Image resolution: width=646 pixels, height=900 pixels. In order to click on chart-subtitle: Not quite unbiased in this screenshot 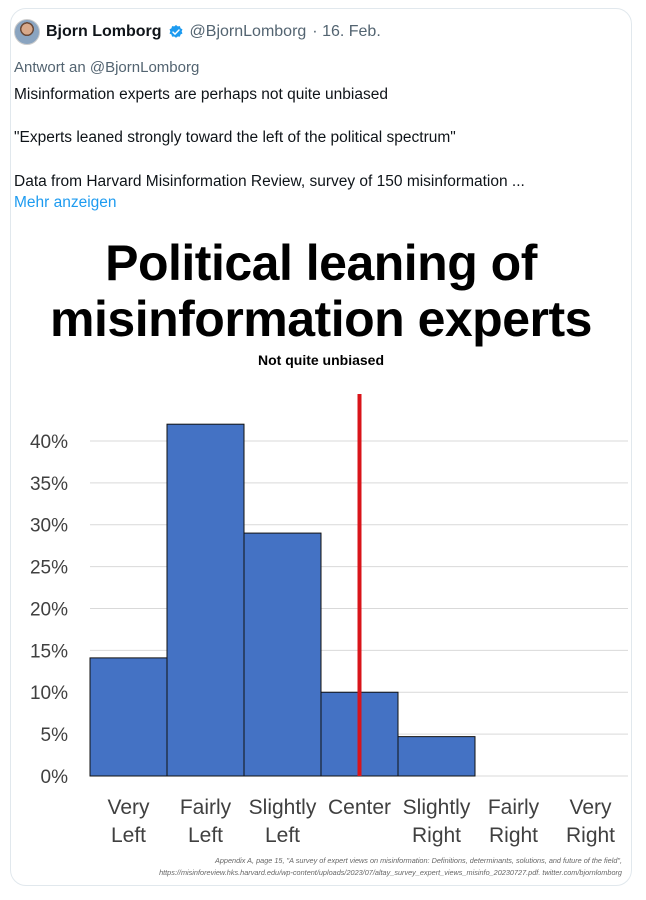, I will do `click(321, 360)`.